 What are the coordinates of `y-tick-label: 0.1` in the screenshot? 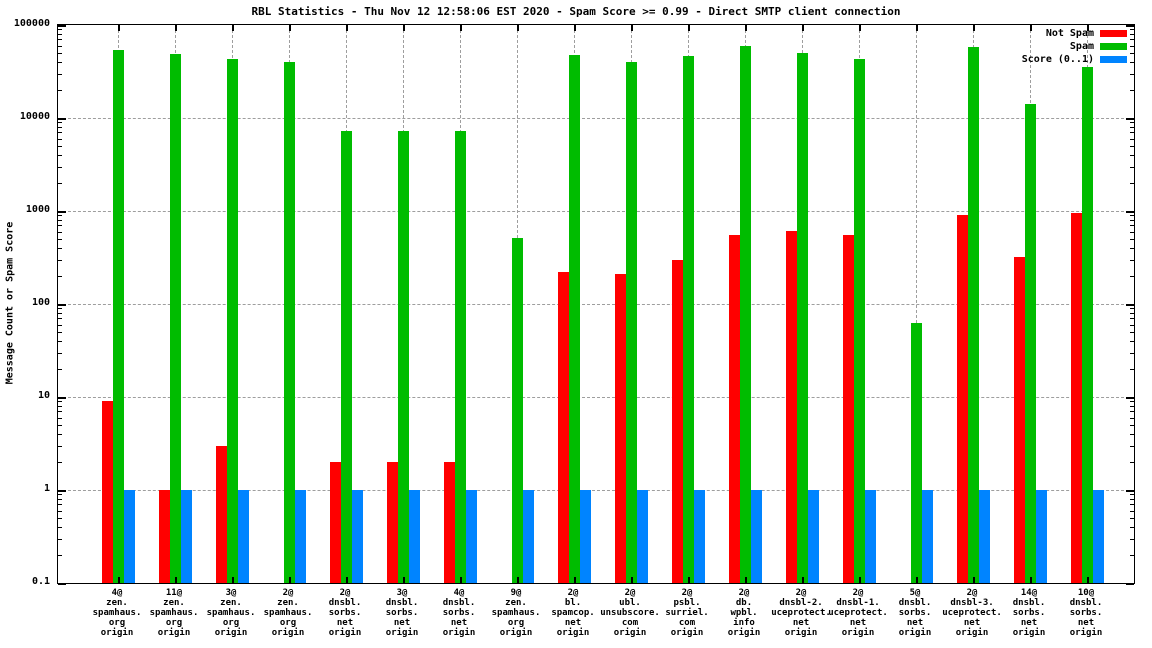 It's located at (40, 581).